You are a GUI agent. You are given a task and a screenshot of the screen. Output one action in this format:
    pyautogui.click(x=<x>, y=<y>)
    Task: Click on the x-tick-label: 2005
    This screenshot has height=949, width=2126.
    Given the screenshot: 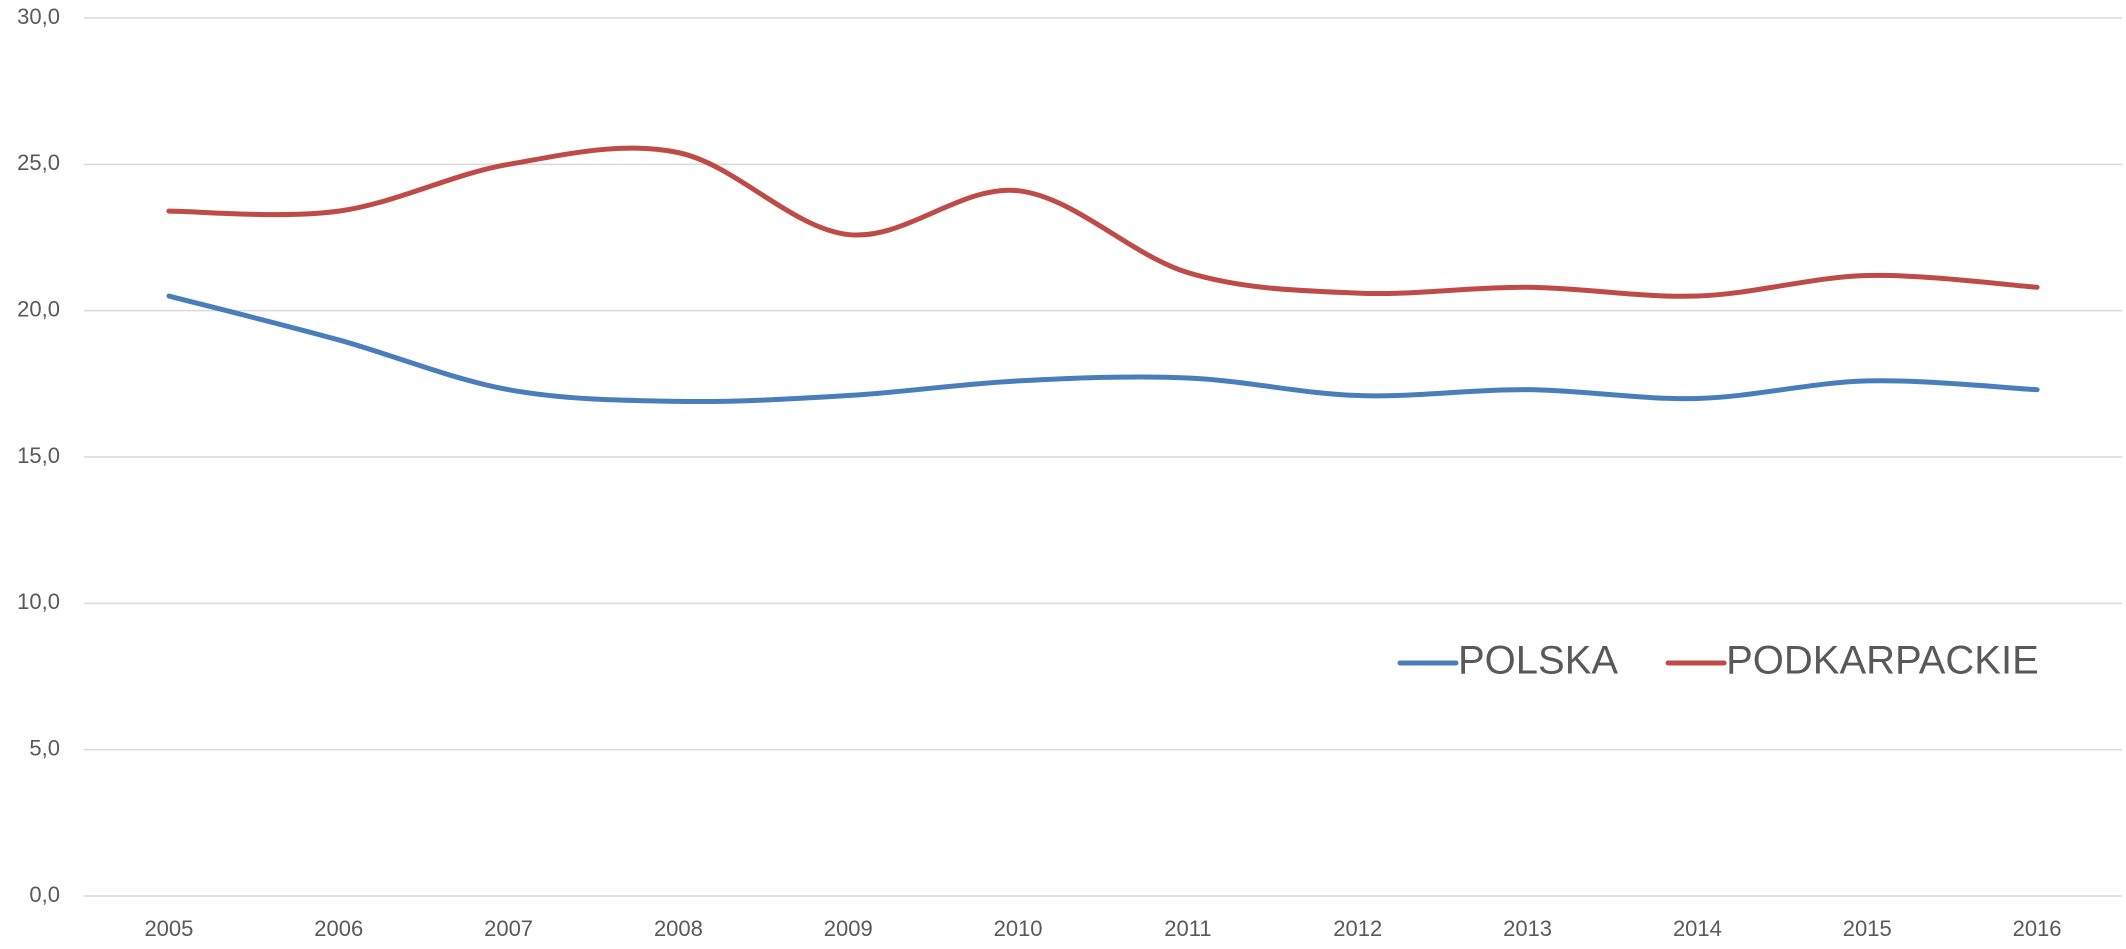 What is the action you would take?
    pyautogui.click(x=168, y=928)
    